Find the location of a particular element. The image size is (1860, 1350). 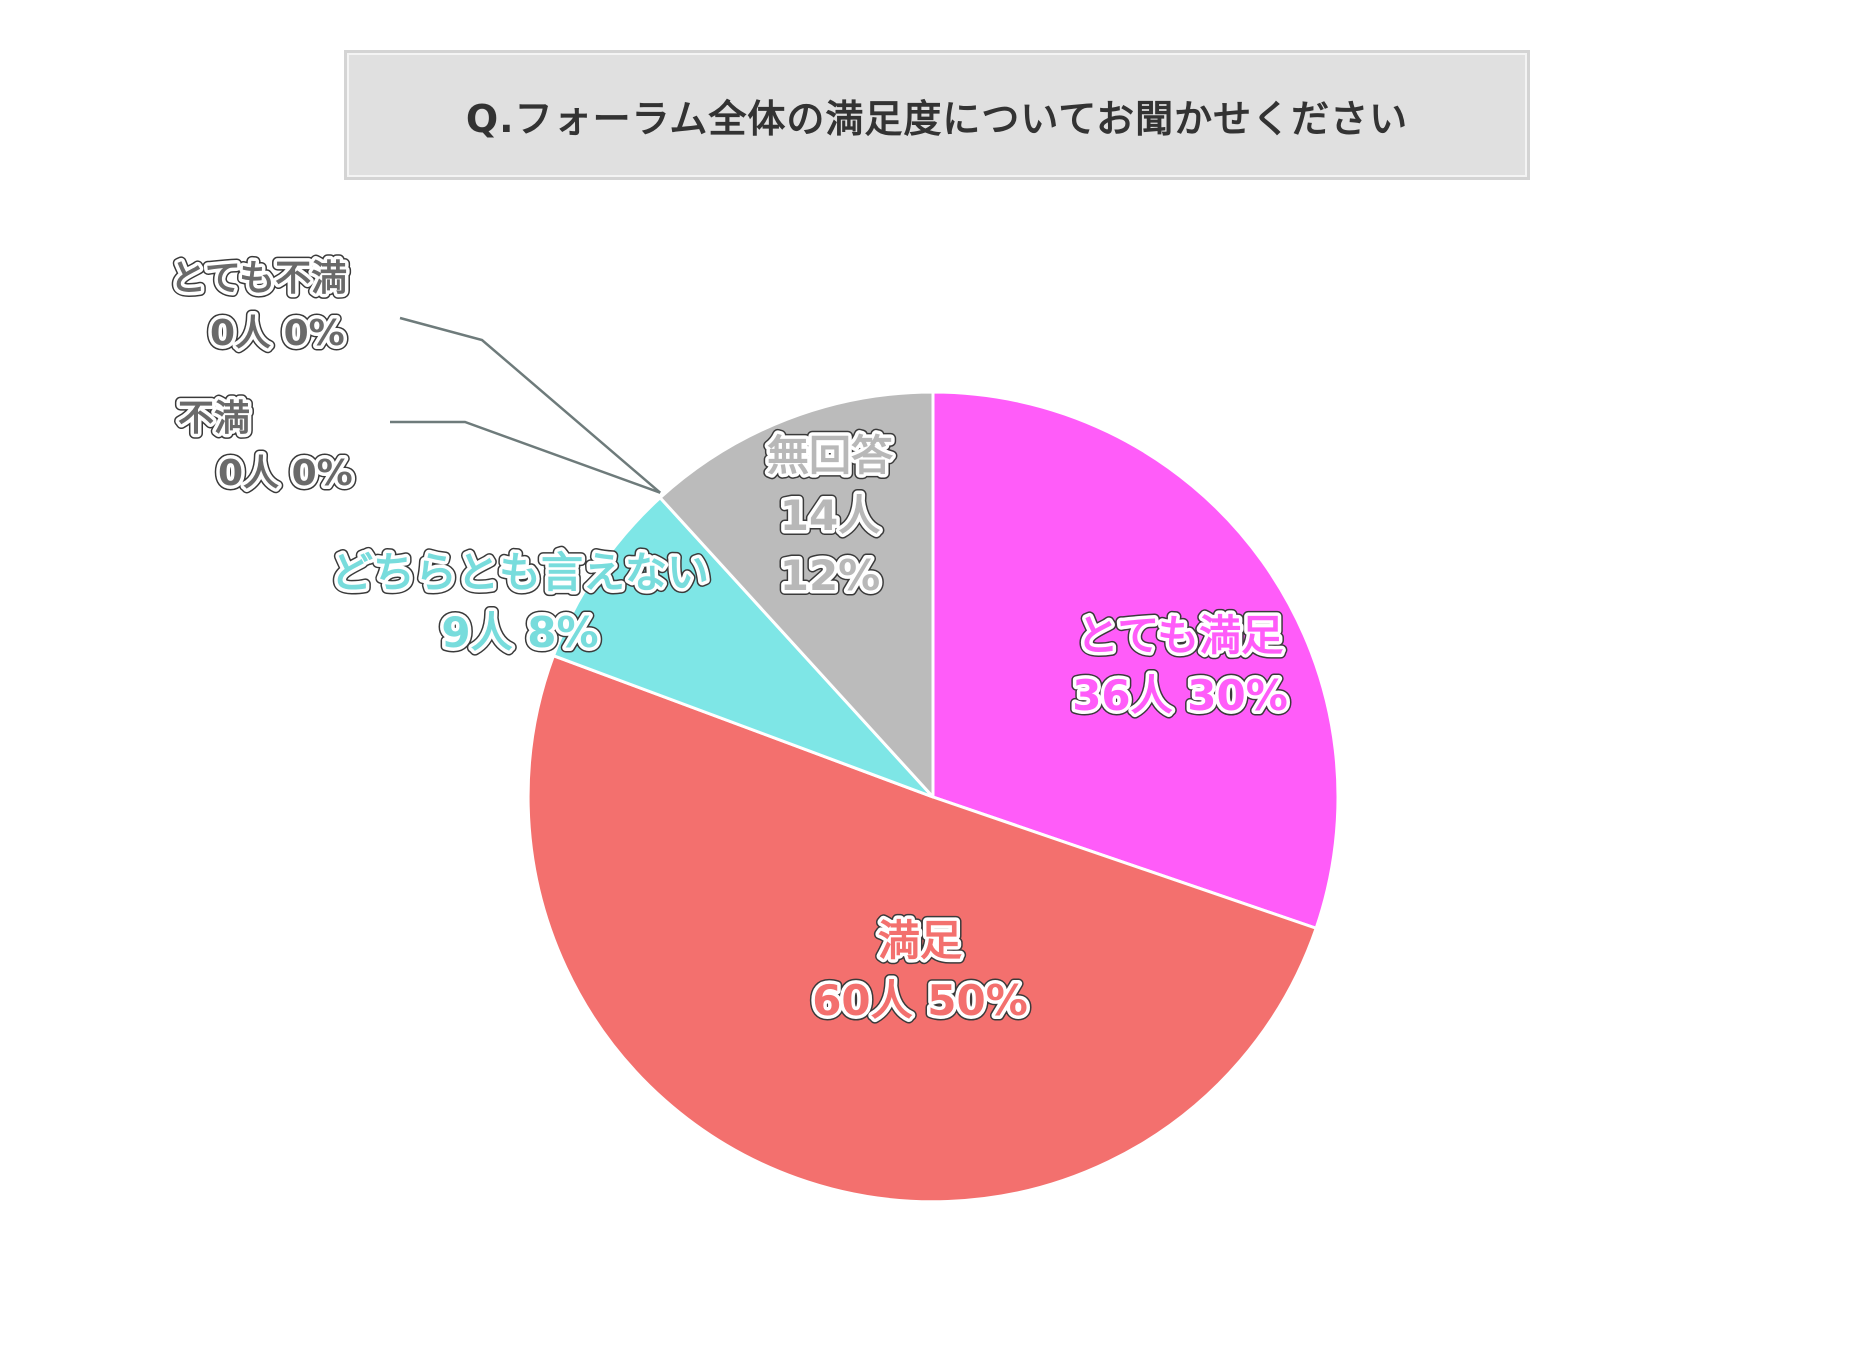

label-value-dissatisfied: 0人 0% is located at coordinates (285, 473).